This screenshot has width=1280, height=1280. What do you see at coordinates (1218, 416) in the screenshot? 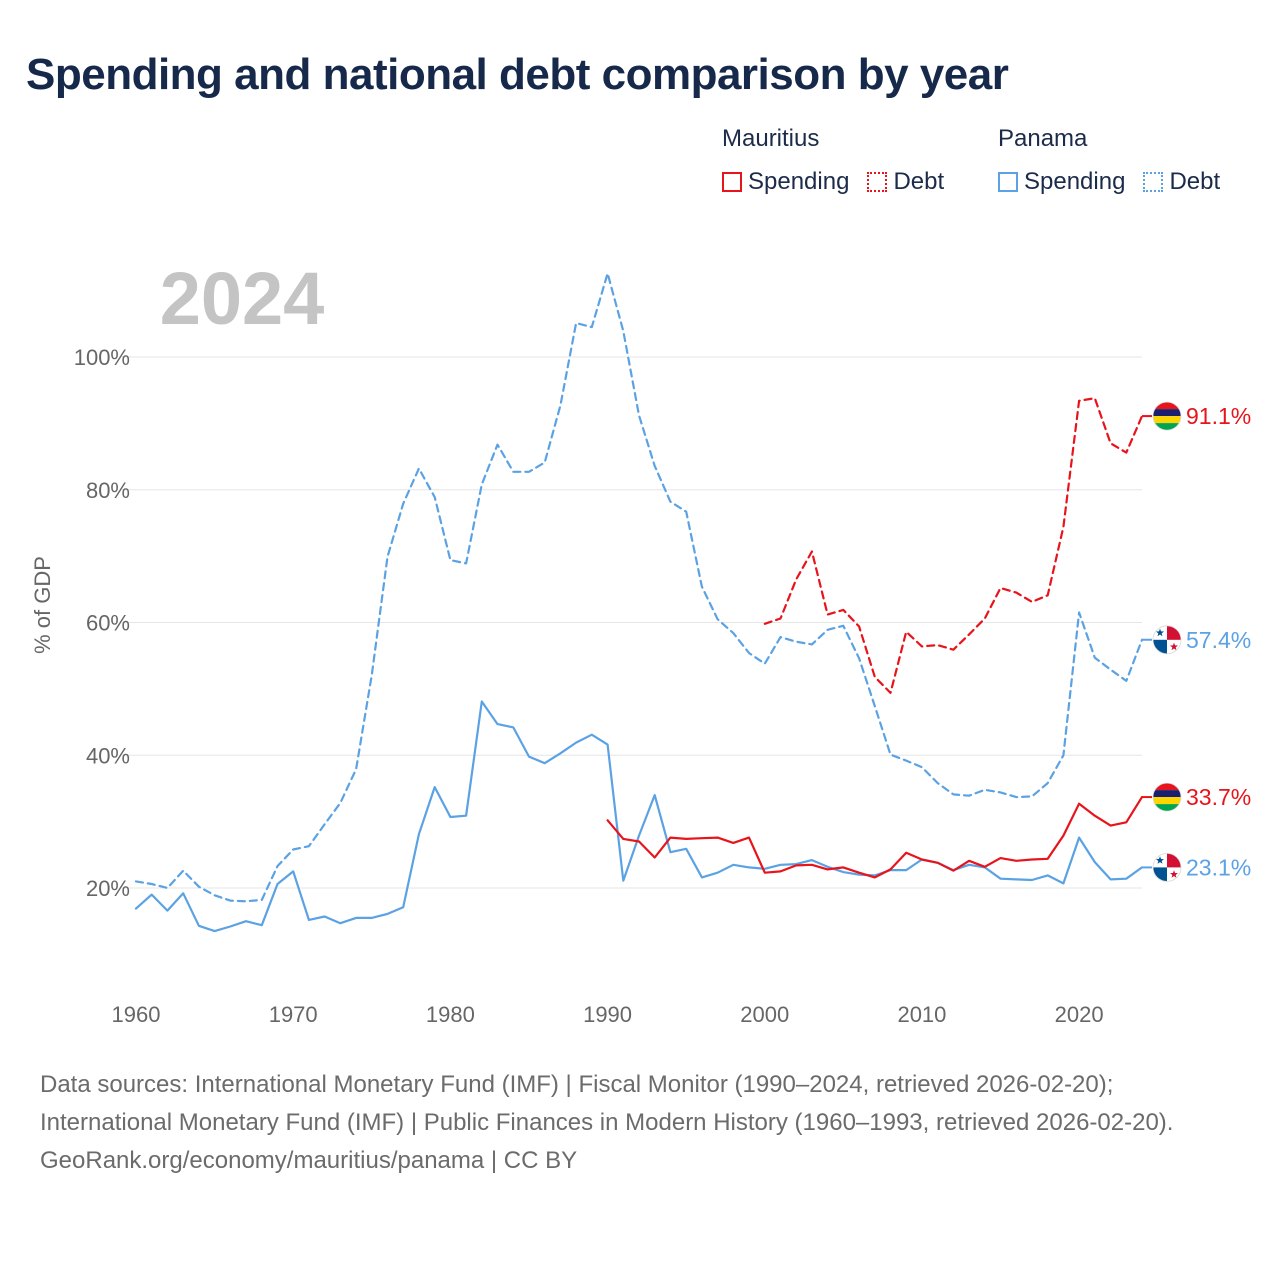
I see `end-value-label: 91.1%` at bounding box center [1218, 416].